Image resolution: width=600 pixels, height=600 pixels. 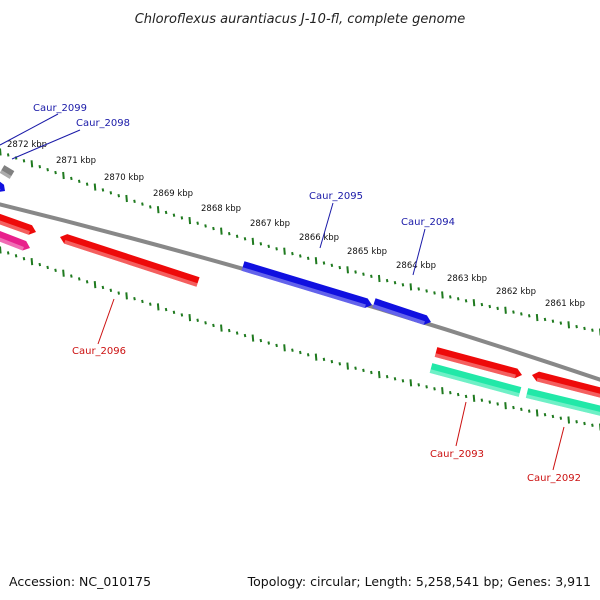 I want to click on gene-arrow-caur-2098, so click(x=7, y=172).